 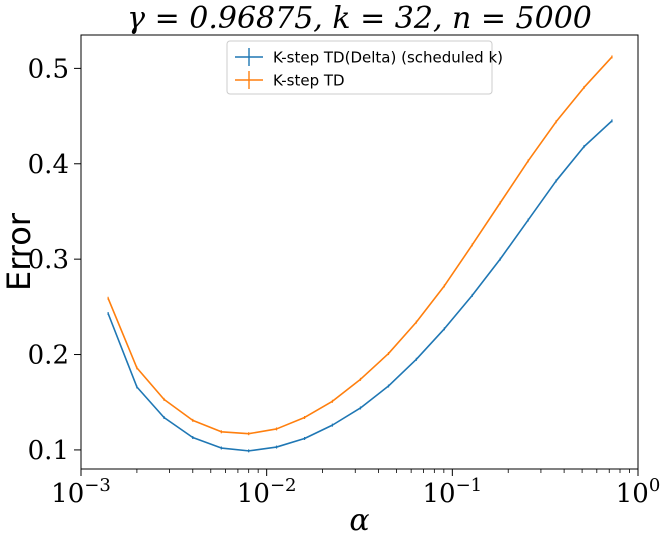 I want to click on legend: K-step TD(Delta) (scheduled k) K-step TD, so click(x=364, y=67).